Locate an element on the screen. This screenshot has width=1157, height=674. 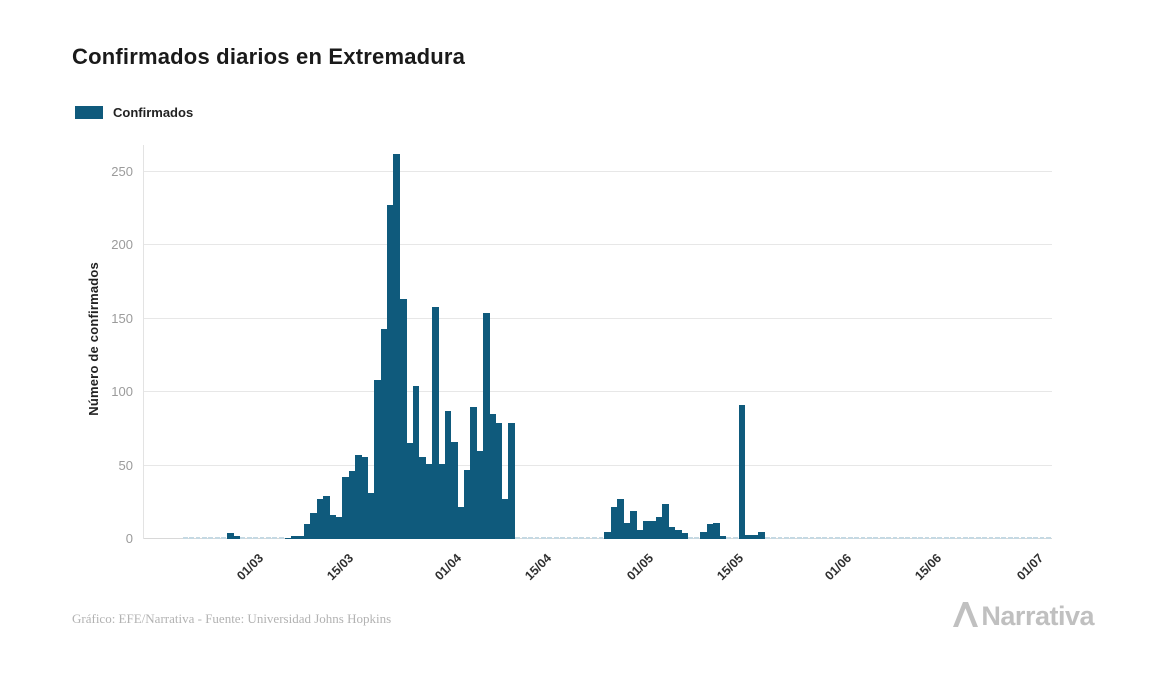
legend-label: Confirmados is located at coordinates (153, 112).